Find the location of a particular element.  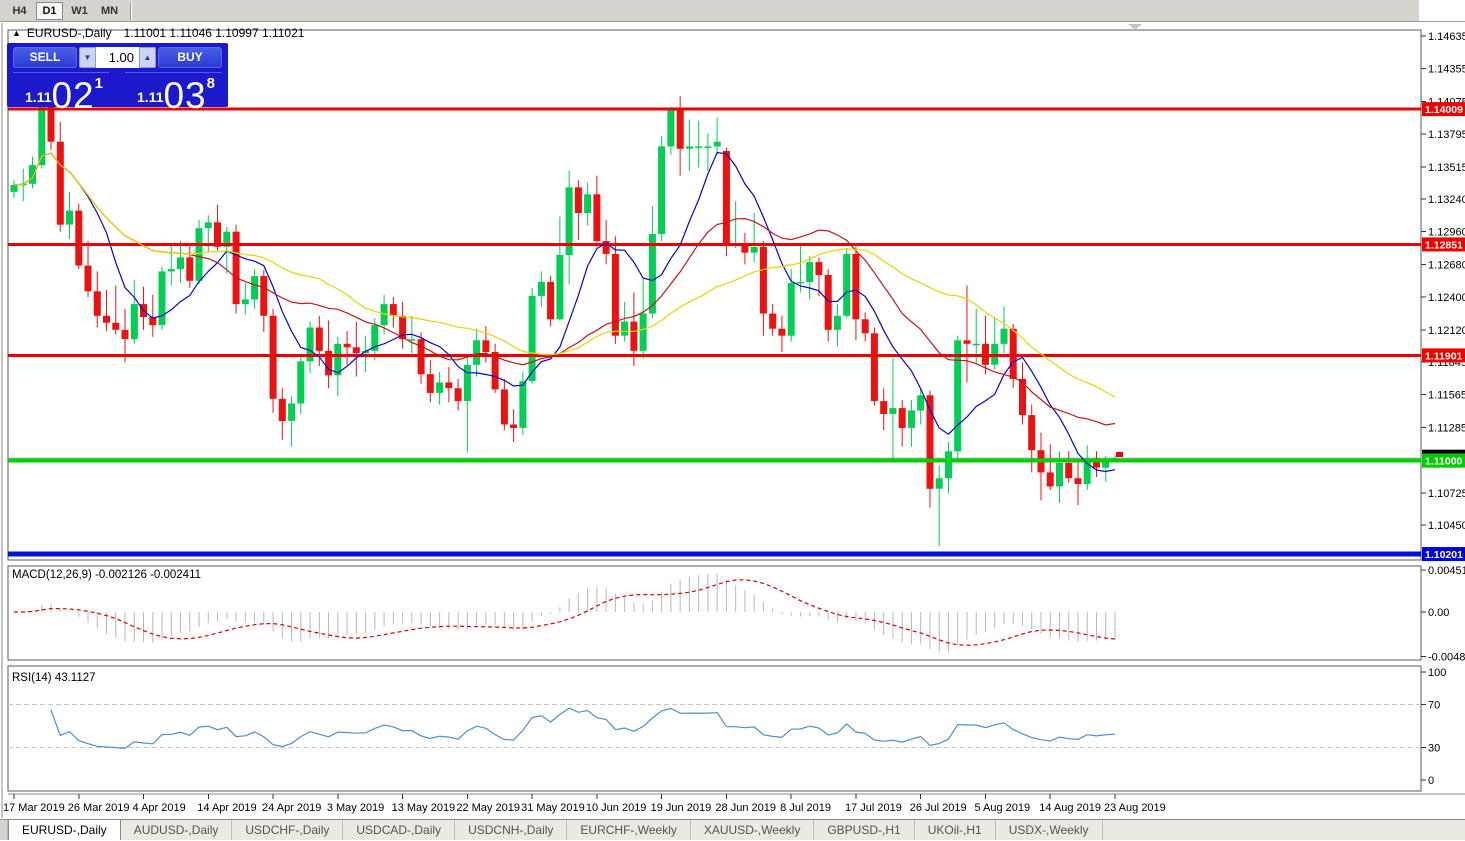

toolbar-separator is located at coordinates (131, 11).